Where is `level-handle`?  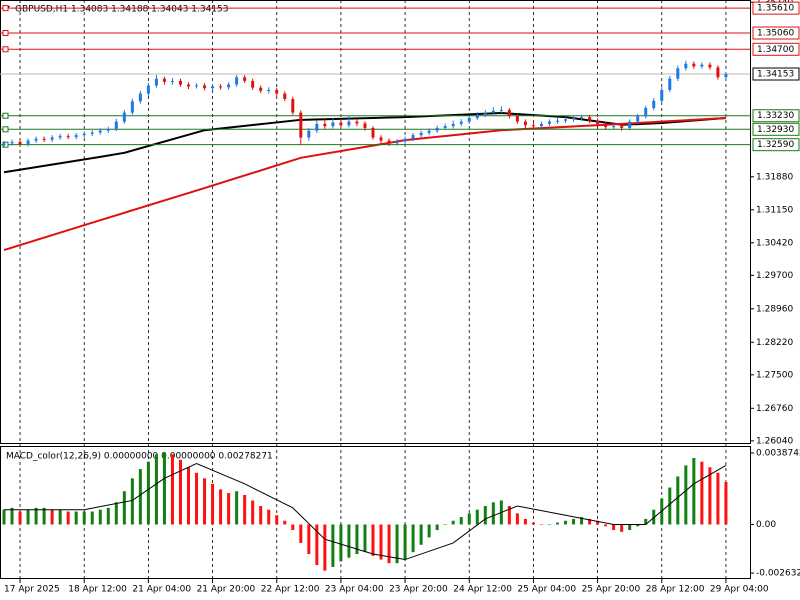
level-handle is located at coordinates (5, 129).